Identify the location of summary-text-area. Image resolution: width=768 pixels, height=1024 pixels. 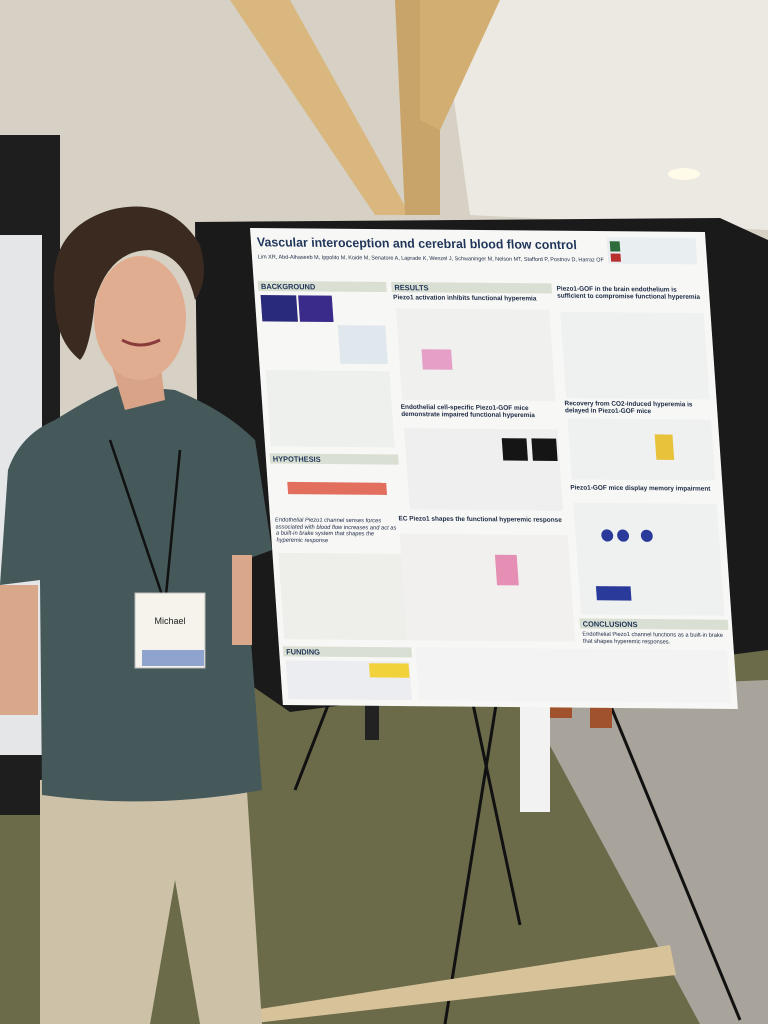
(573, 675).